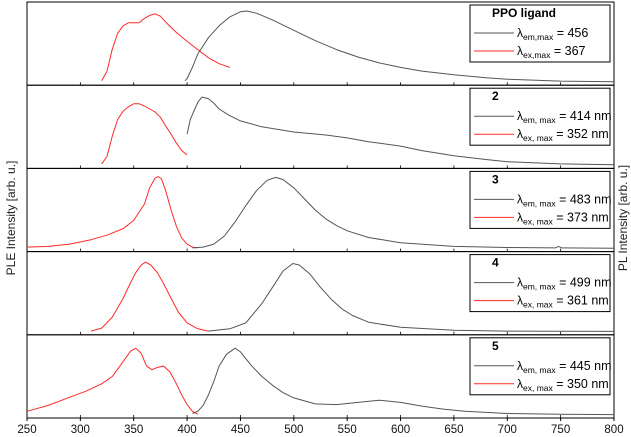 Image resolution: width=631 pixels, height=437 pixels. I want to click on x-tick-label: 250, so click(26, 430).